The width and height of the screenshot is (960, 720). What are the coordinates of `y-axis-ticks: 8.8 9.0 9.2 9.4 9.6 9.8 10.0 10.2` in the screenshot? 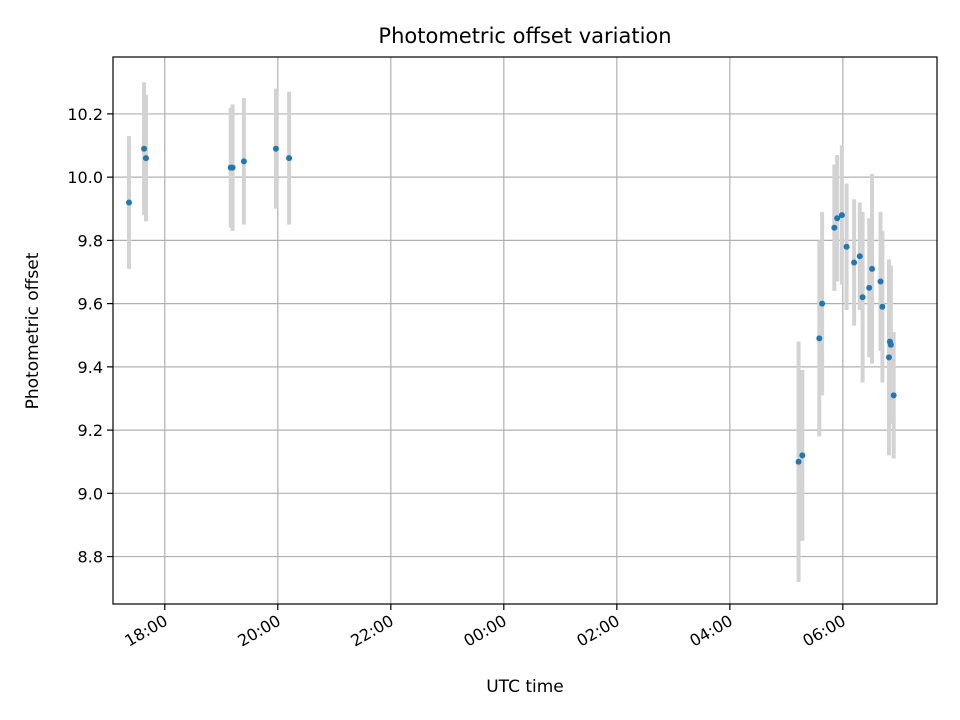 It's located at (90, 336).